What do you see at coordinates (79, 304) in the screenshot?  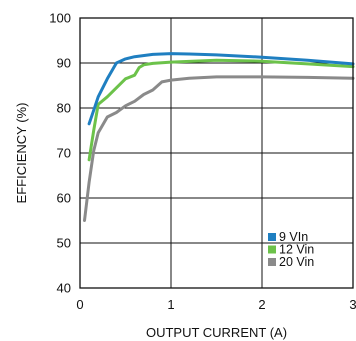 I see `x-tick-label: 0` at bounding box center [79, 304].